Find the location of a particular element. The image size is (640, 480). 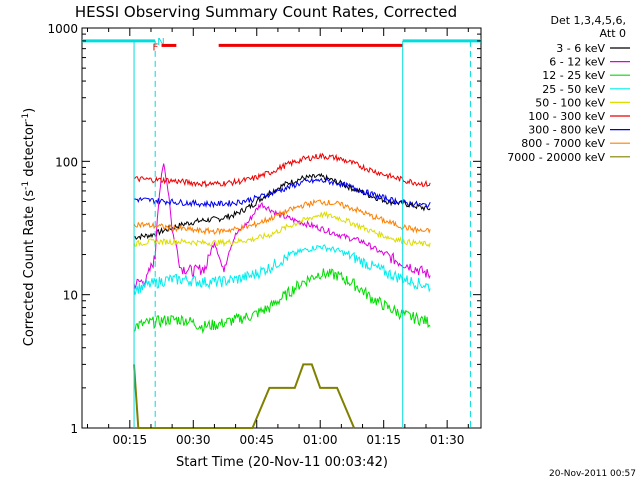

legend-header: Det 1,3,4,5,6, is located at coordinates (588, 20).